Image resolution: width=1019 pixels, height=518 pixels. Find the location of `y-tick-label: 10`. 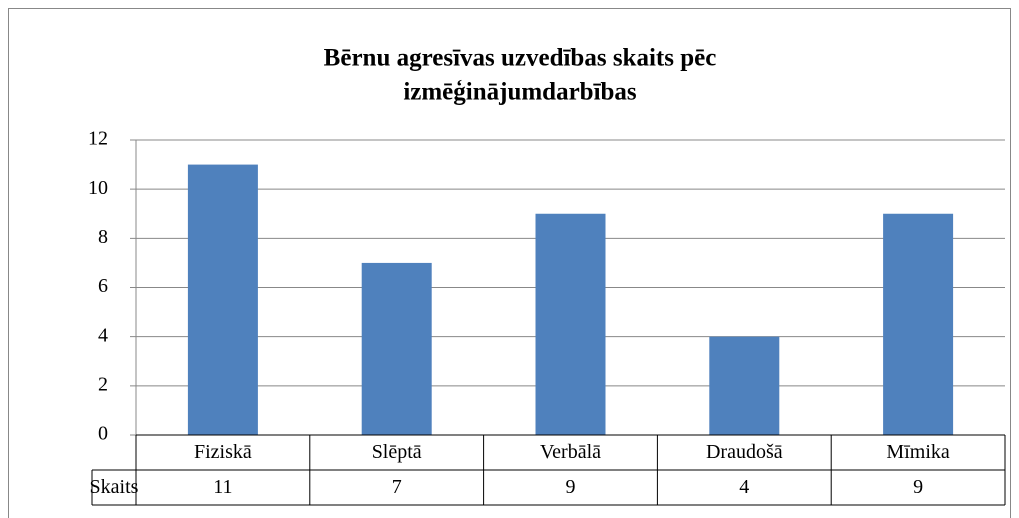

y-tick-label: 10 is located at coordinates (98, 188).